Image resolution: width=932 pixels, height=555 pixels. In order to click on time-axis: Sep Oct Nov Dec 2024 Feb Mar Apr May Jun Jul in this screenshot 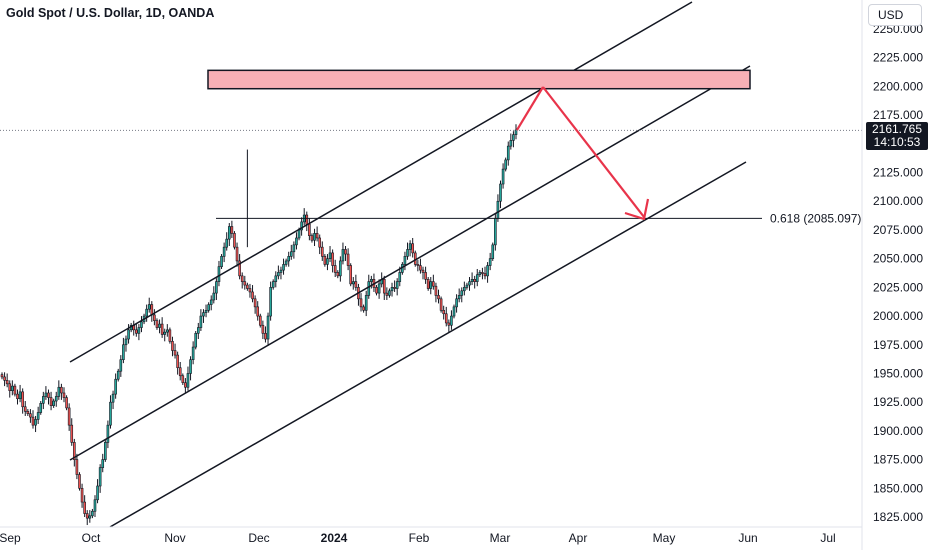, I will do `click(418, 538)`.